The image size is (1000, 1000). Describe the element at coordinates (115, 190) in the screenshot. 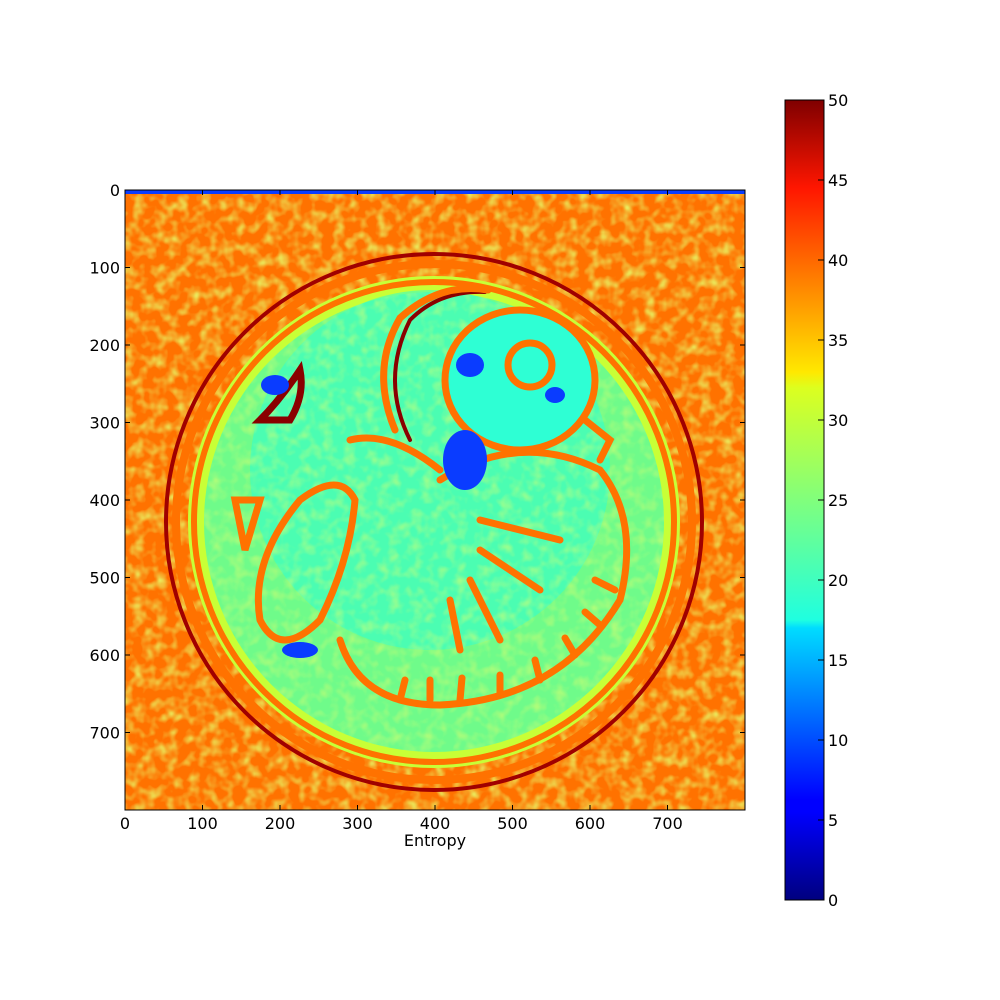

I see `y-tick-label: 0` at that location.